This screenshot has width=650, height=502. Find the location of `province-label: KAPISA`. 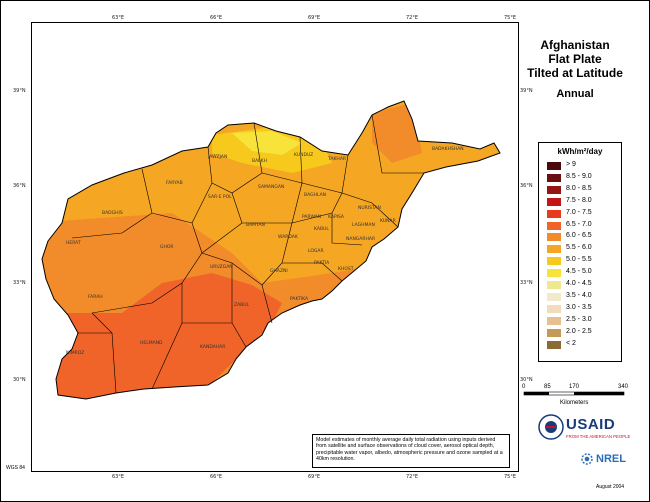

province-label: KAPISA is located at coordinates (336, 217).